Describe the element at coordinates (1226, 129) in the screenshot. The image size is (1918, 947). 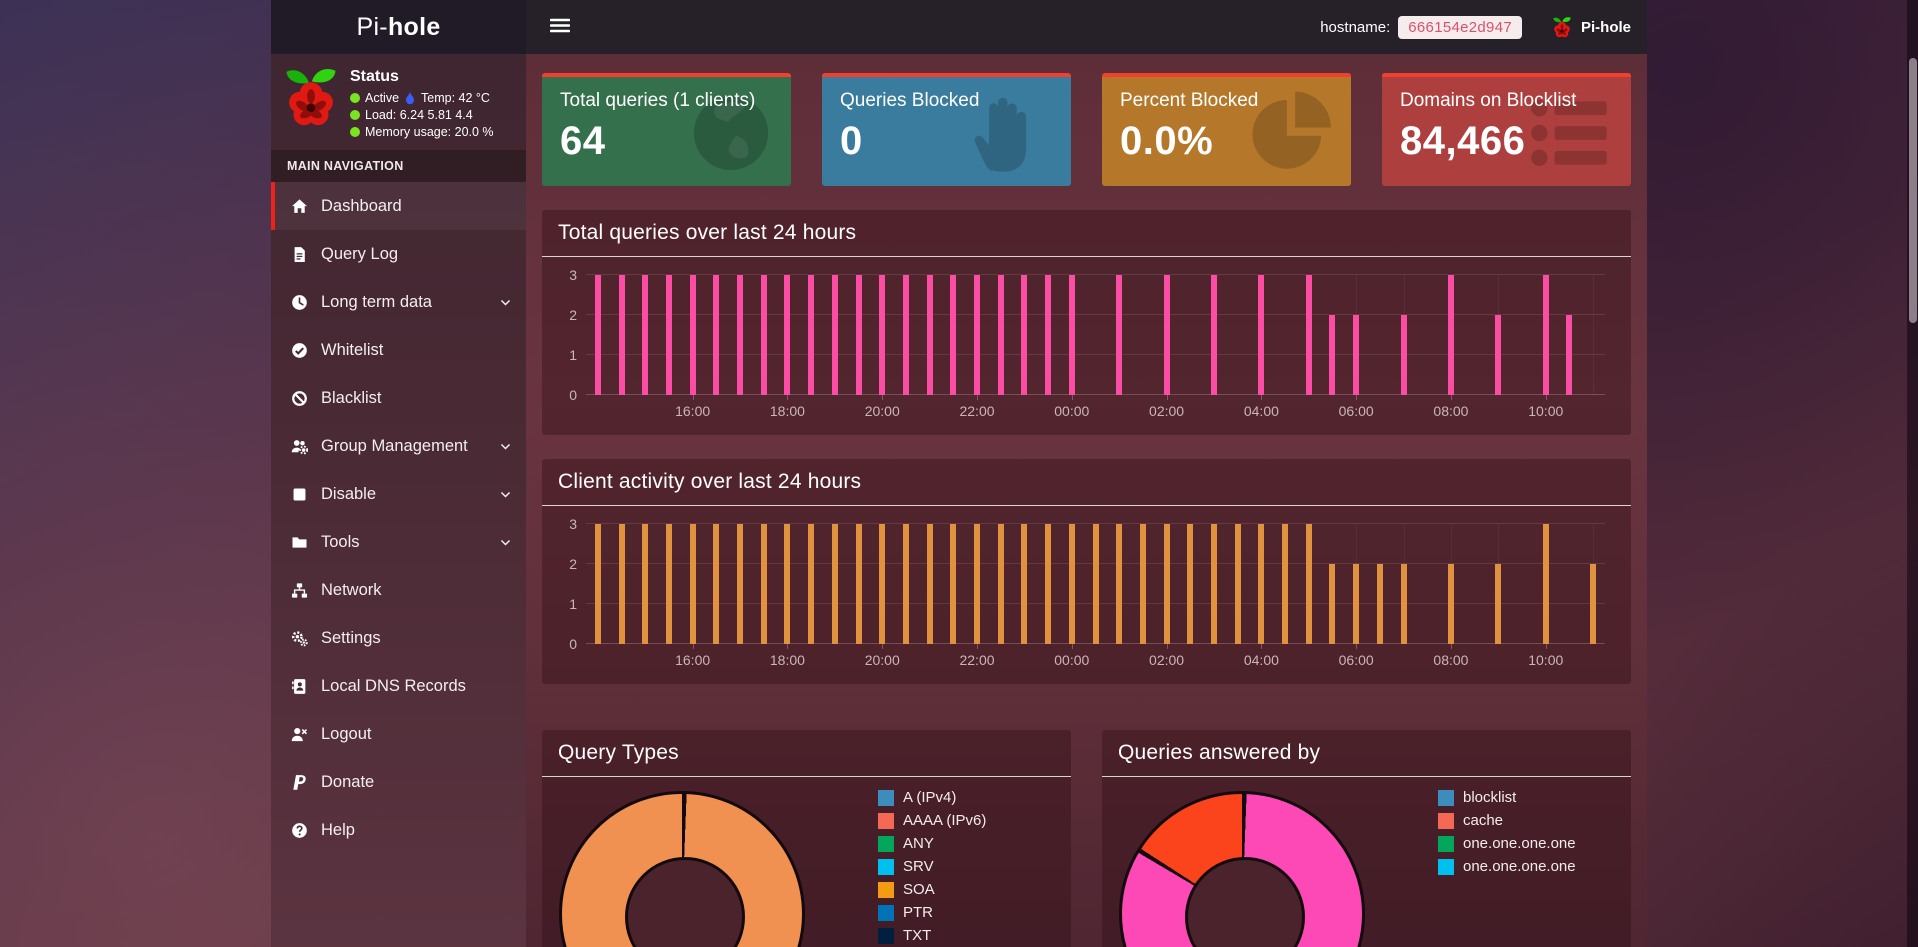
I see `card-percent-blocked: Percent Blocked 0.0%` at that location.